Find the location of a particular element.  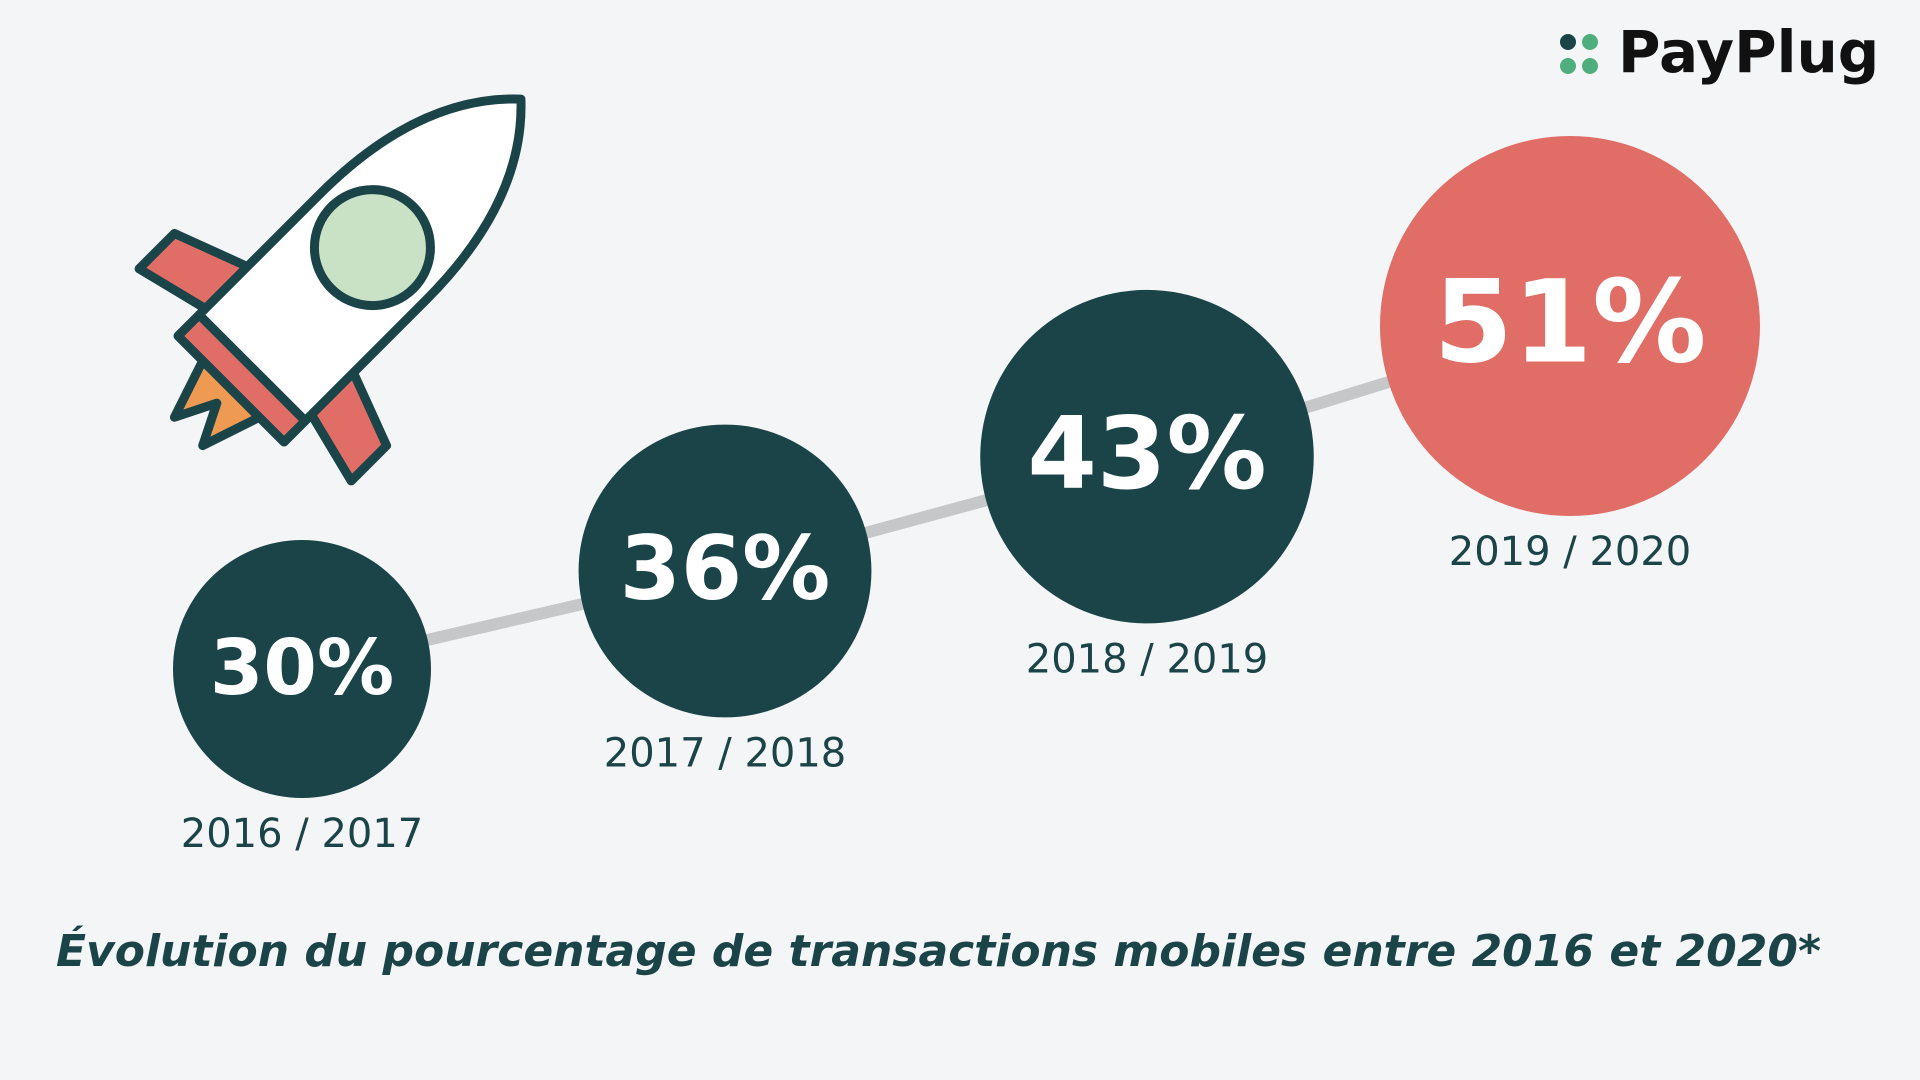

category-label: 2016 / 2017 is located at coordinates (302, 834).